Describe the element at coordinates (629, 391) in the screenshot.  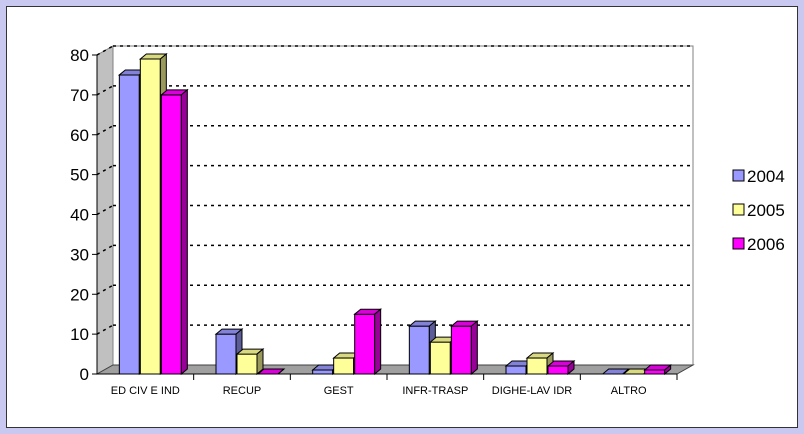
I see `x-tick-label: ALTRO` at that location.